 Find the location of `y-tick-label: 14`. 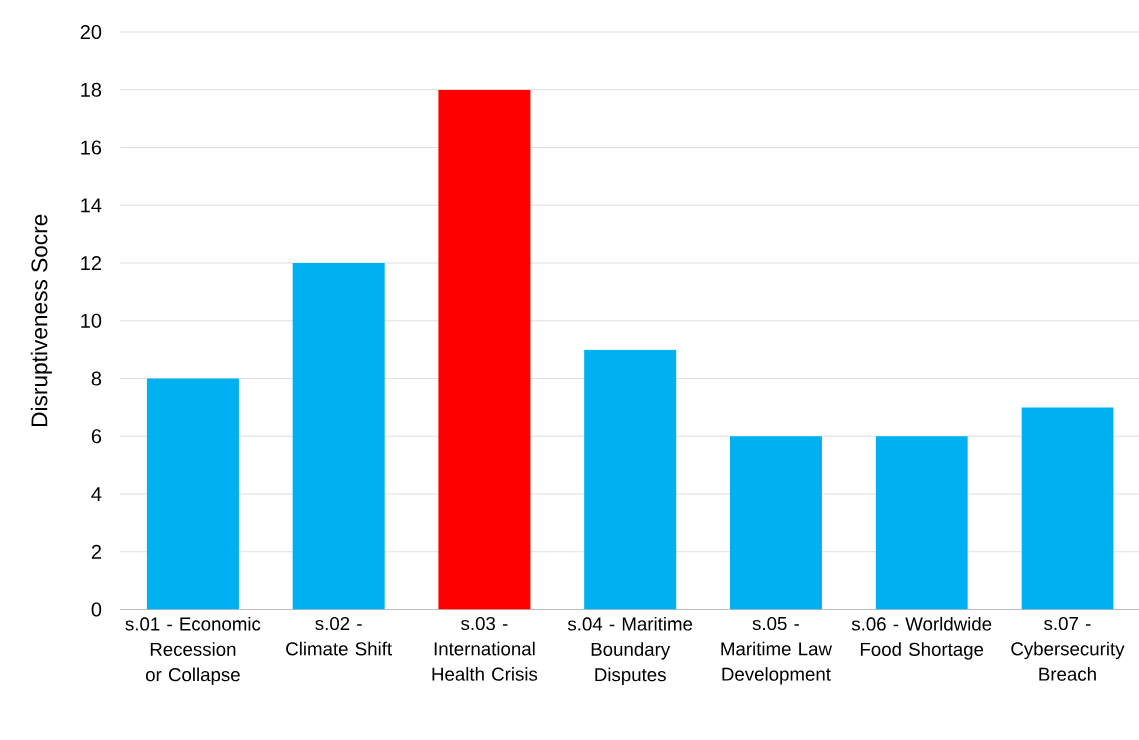

y-tick-label: 14 is located at coordinates (91, 205).